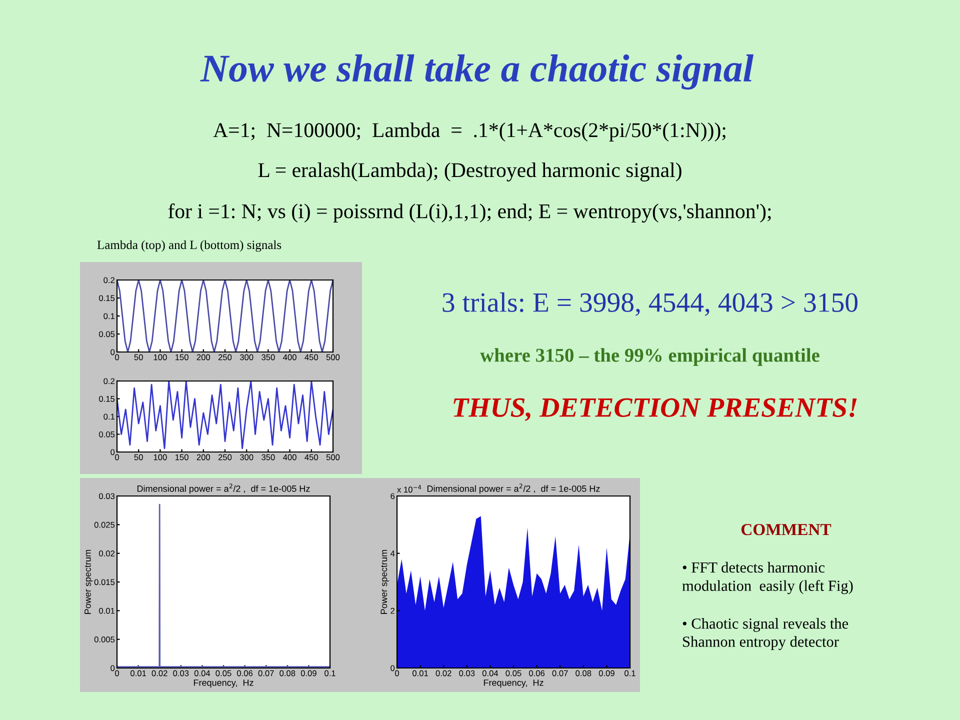  I want to click on y-tick-label: 4, so click(392, 553).